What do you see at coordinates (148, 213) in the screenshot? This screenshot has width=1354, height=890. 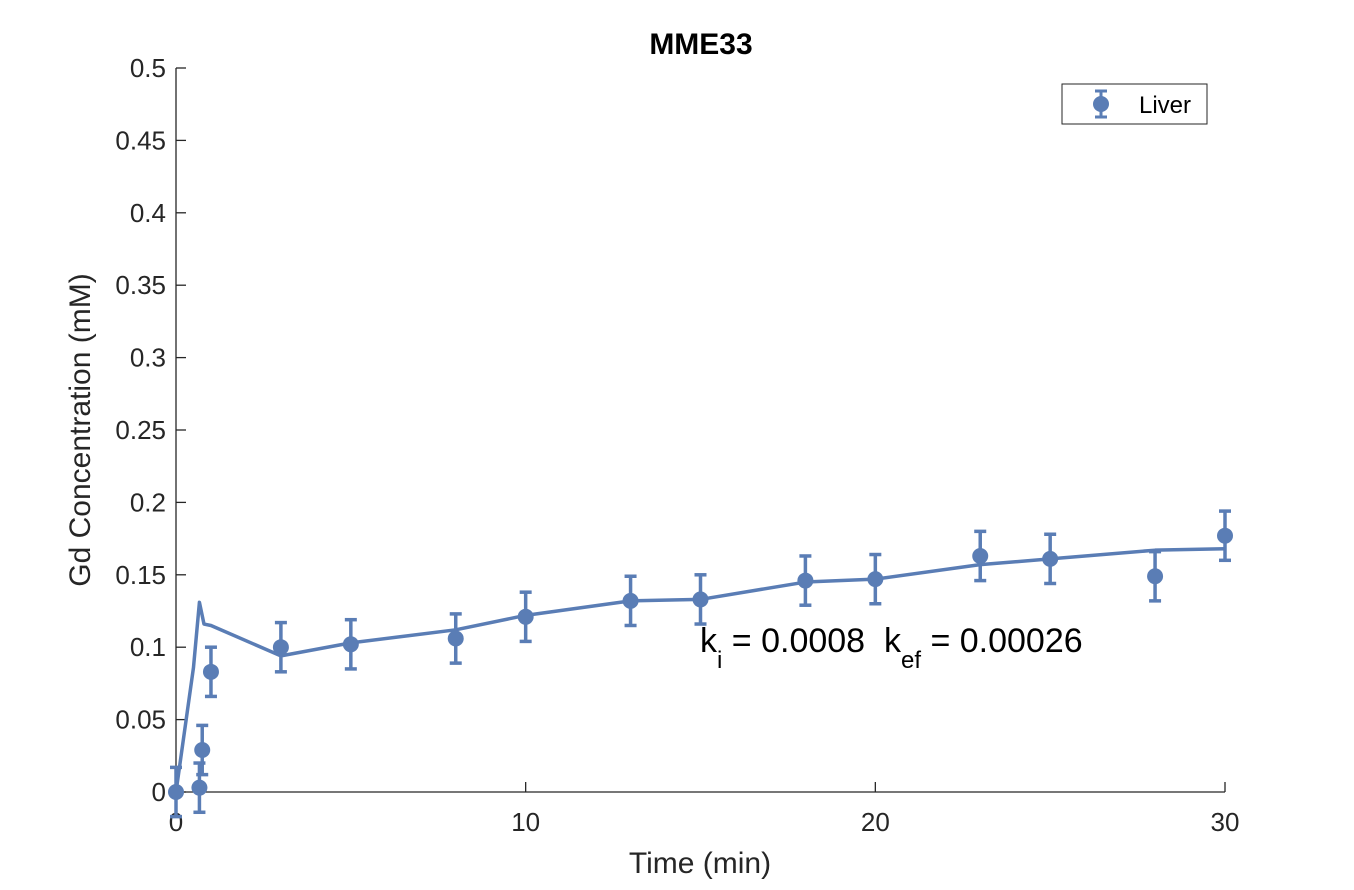 I see `y-tick-label: 0.4` at bounding box center [148, 213].